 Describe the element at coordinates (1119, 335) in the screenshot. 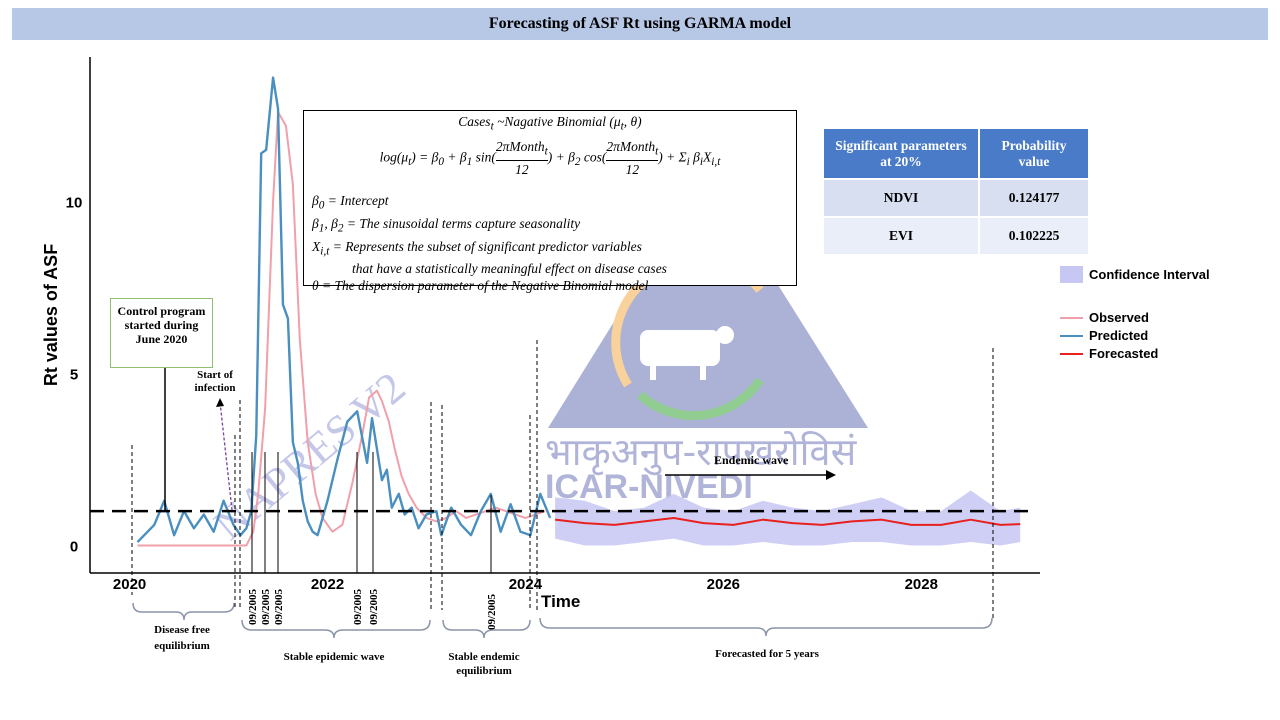

I see `legend-label-predicted: Predicted` at that location.